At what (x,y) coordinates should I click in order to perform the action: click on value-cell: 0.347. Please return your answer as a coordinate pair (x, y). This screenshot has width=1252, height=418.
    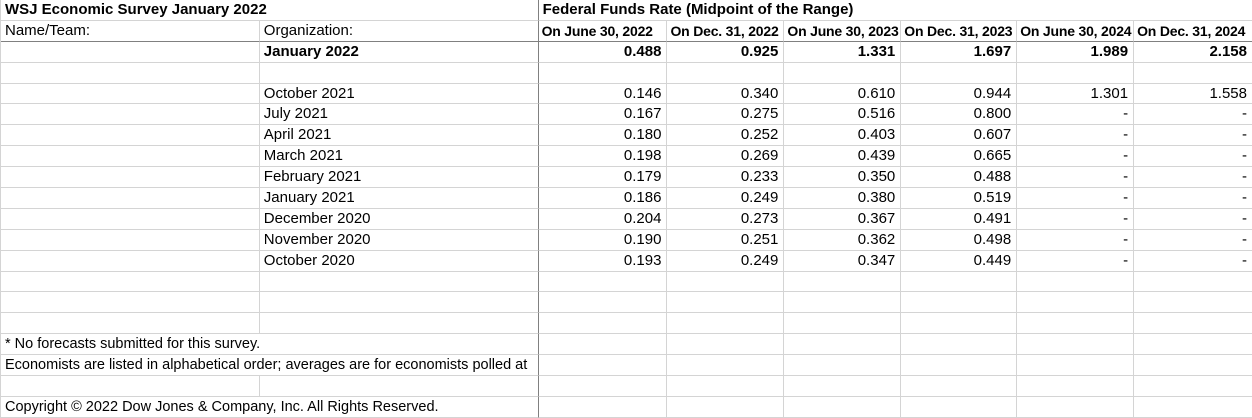
    Looking at the image, I should click on (843, 261).